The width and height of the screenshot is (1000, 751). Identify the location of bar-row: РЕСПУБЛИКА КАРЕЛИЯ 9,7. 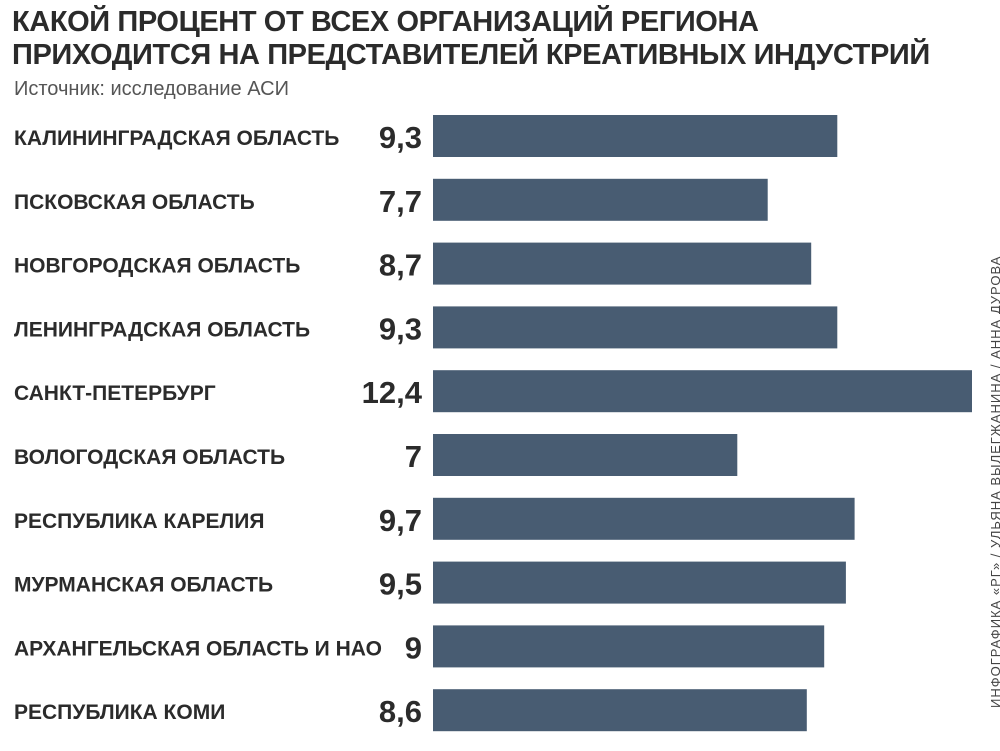
(434, 518).